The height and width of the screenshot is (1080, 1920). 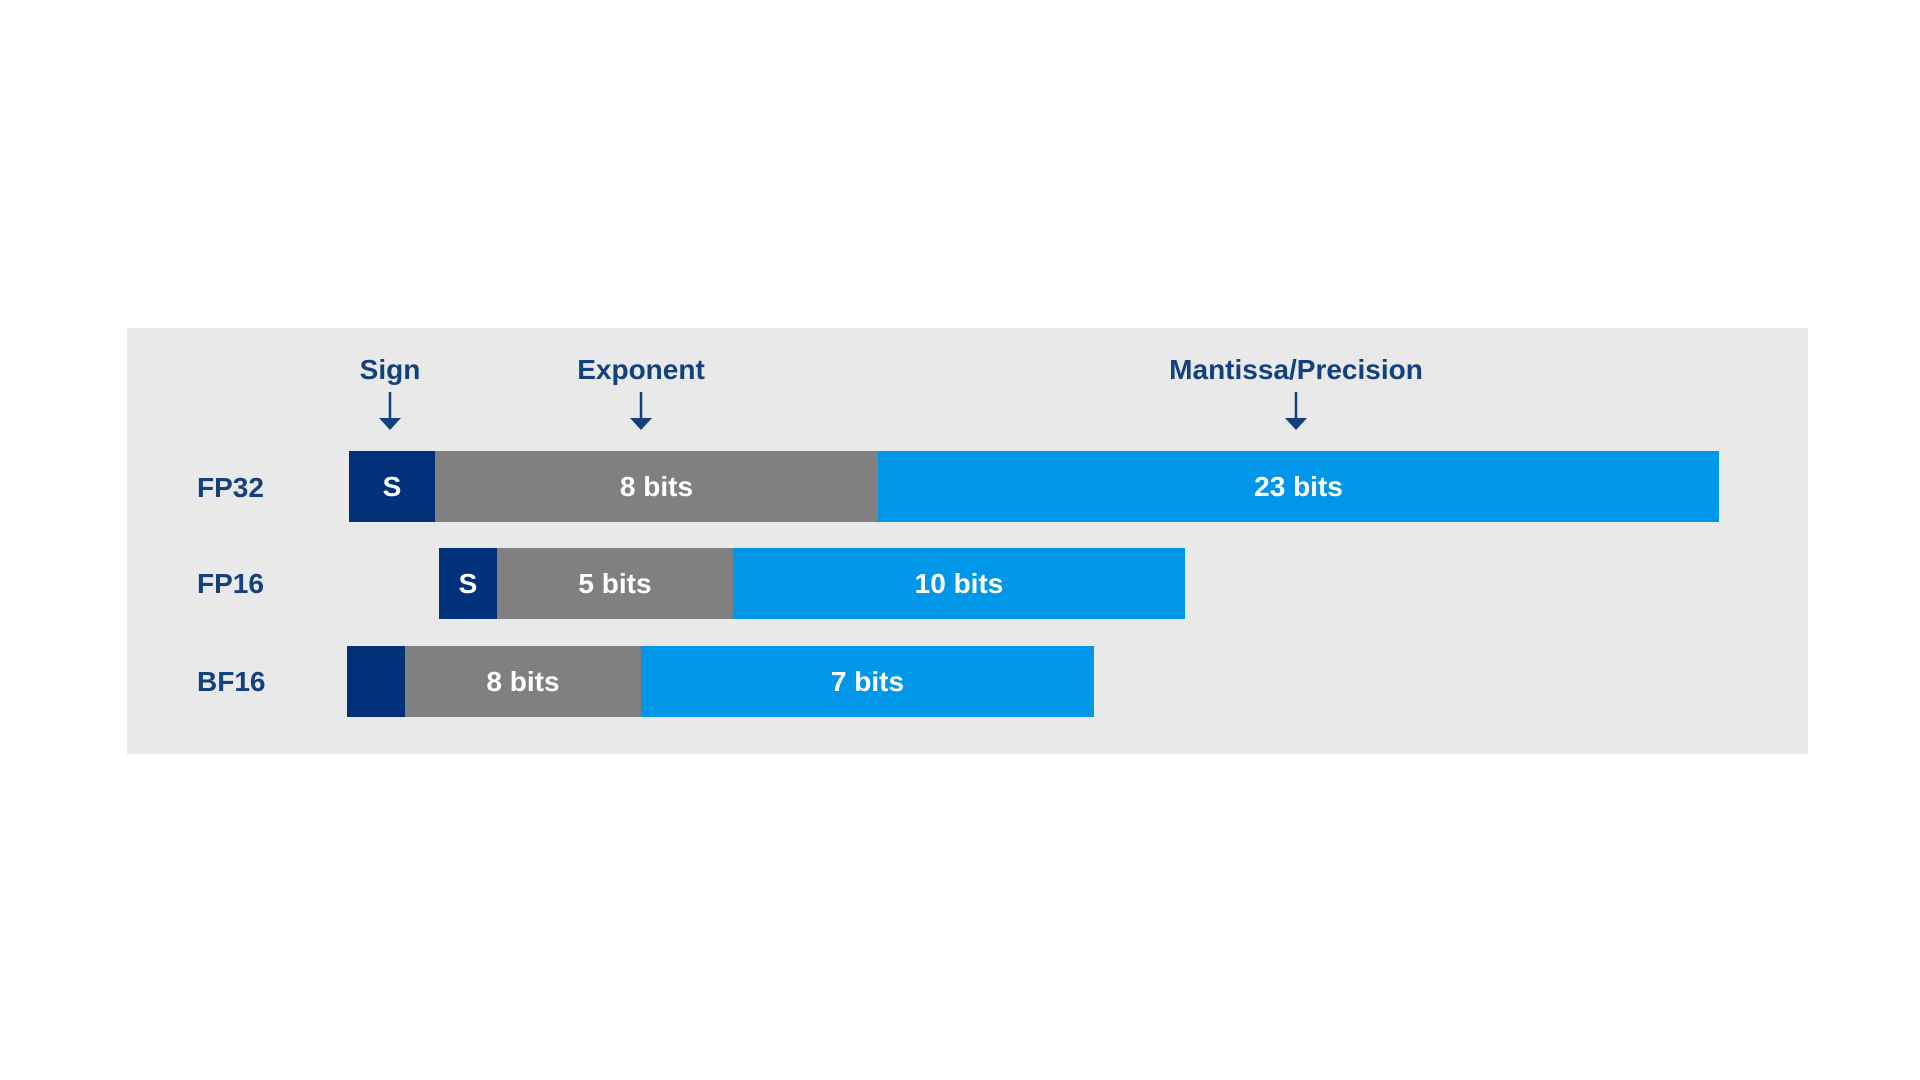 What do you see at coordinates (641, 411) in the screenshot?
I see `exponent-down-arrow-icon` at bounding box center [641, 411].